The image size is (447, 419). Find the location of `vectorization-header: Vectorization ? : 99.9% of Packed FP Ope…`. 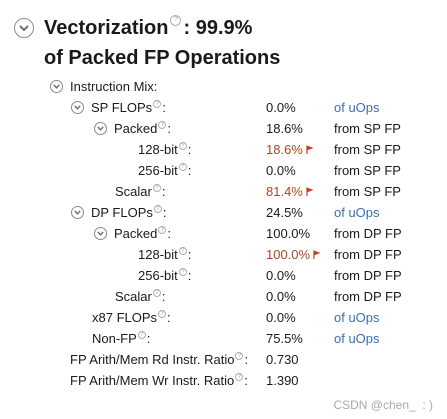

vectorization-header: Vectorization ? : 99.9% of Packed FP Ope… is located at coordinates (147, 43).